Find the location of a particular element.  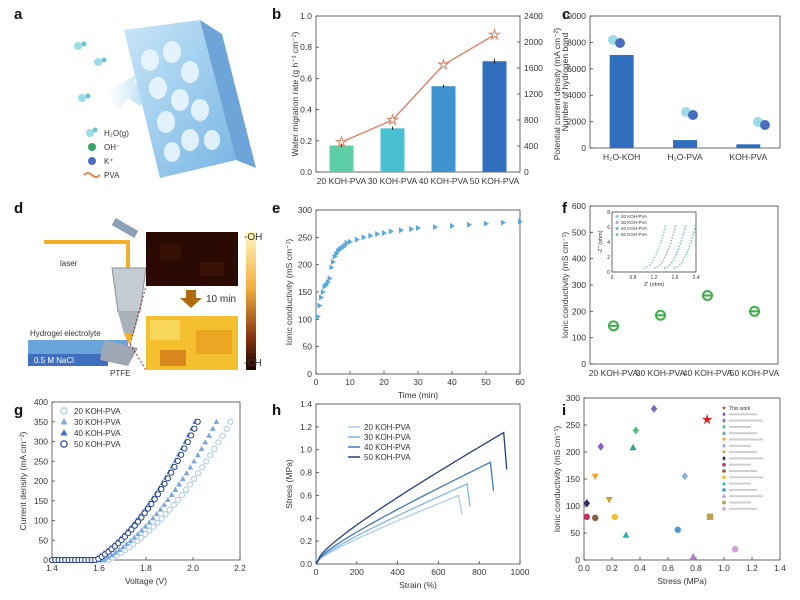

chart-g-legend-label: 40 KOH-PVA is located at coordinates (97, 433).